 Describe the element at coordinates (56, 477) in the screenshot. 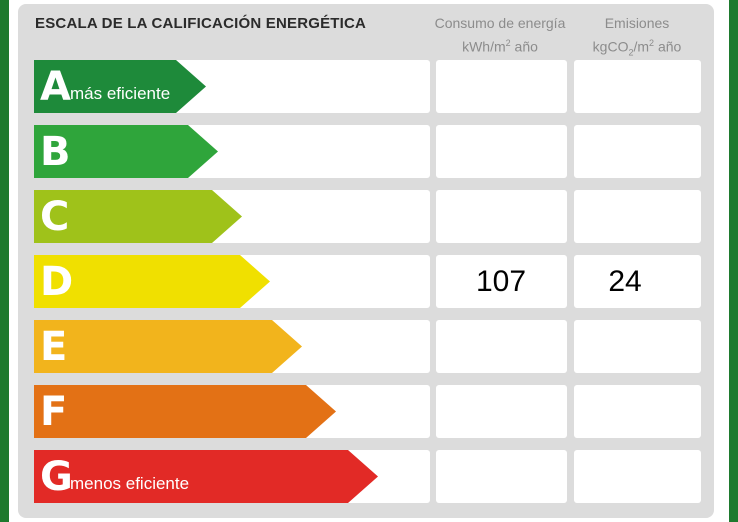

I see `rating-letter: G` at that location.